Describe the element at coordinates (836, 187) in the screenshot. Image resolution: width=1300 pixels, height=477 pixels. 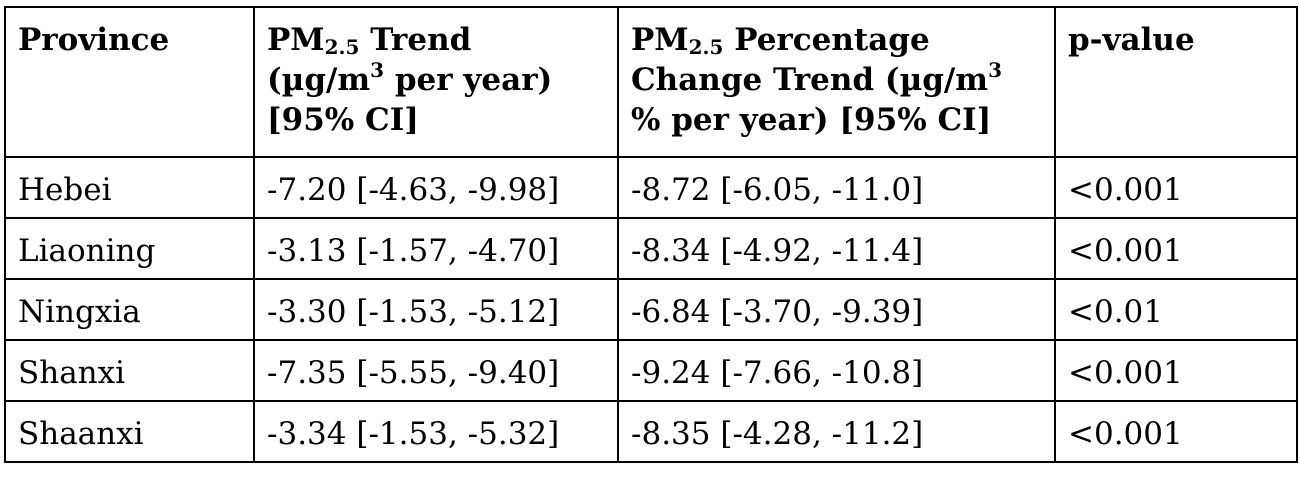
I see `cell-percentage: -8.72 [-6.05, -11.0]` at that location.